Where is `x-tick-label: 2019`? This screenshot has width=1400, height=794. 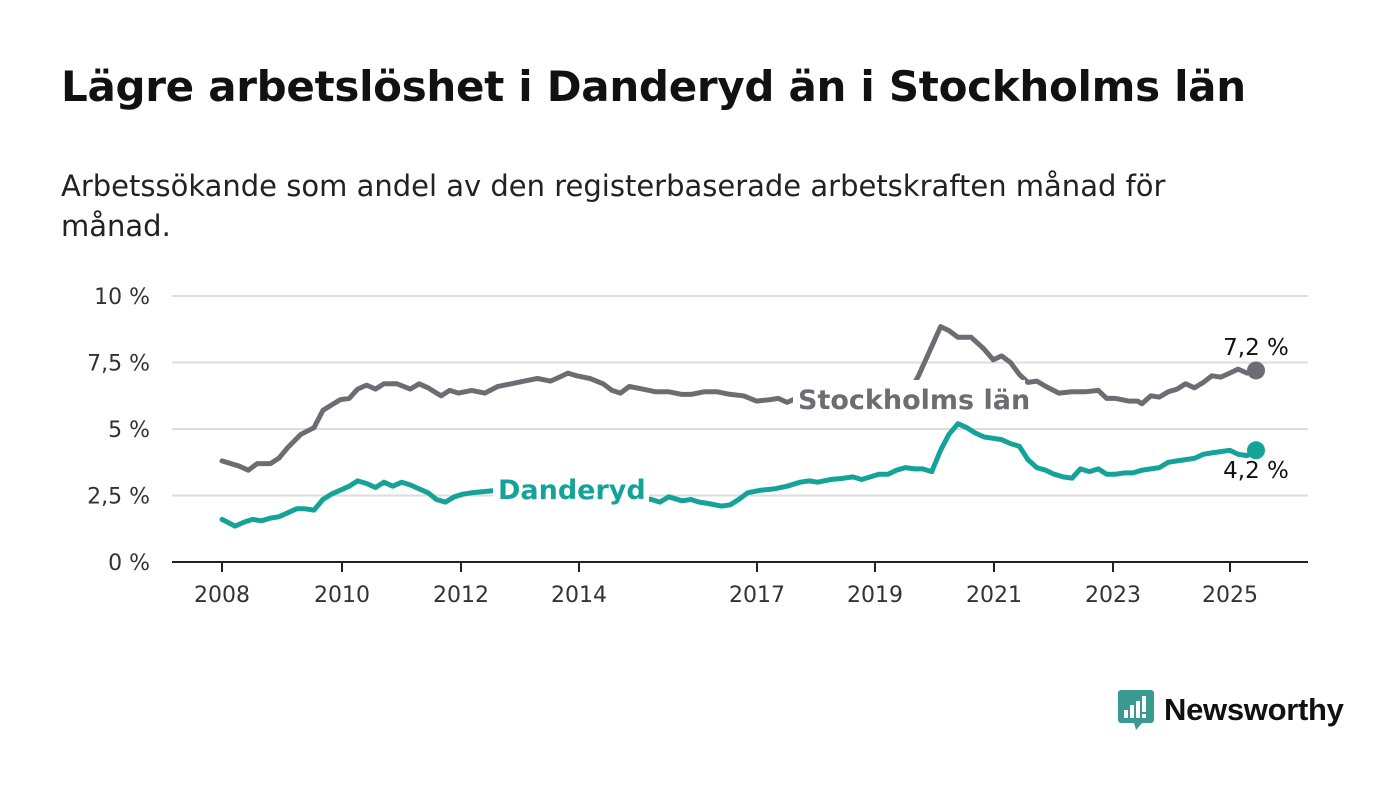 x-tick-label: 2019 is located at coordinates (875, 595).